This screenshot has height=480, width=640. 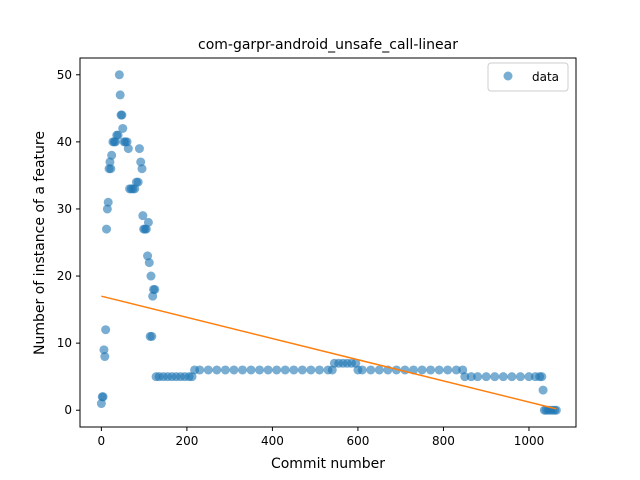 What do you see at coordinates (272, 441) in the screenshot?
I see `x-tick-label: 400` at bounding box center [272, 441].